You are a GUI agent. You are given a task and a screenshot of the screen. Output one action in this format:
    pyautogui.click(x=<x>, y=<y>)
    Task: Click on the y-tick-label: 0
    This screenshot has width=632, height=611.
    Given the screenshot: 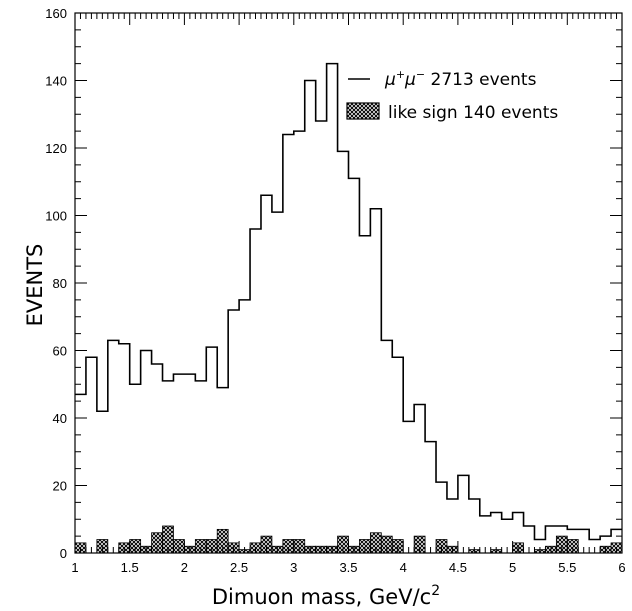 What is the action you would take?
    pyautogui.click(x=63, y=553)
    